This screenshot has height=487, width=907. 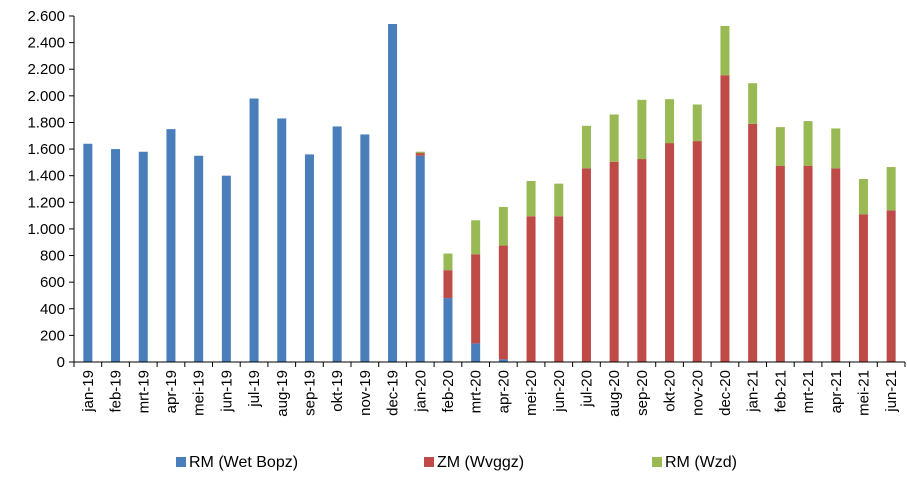 What do you see at coordinates (670, 391) in the screenshot?
I see `x-tick-label: okt-20` at bounding box center [670, 391].